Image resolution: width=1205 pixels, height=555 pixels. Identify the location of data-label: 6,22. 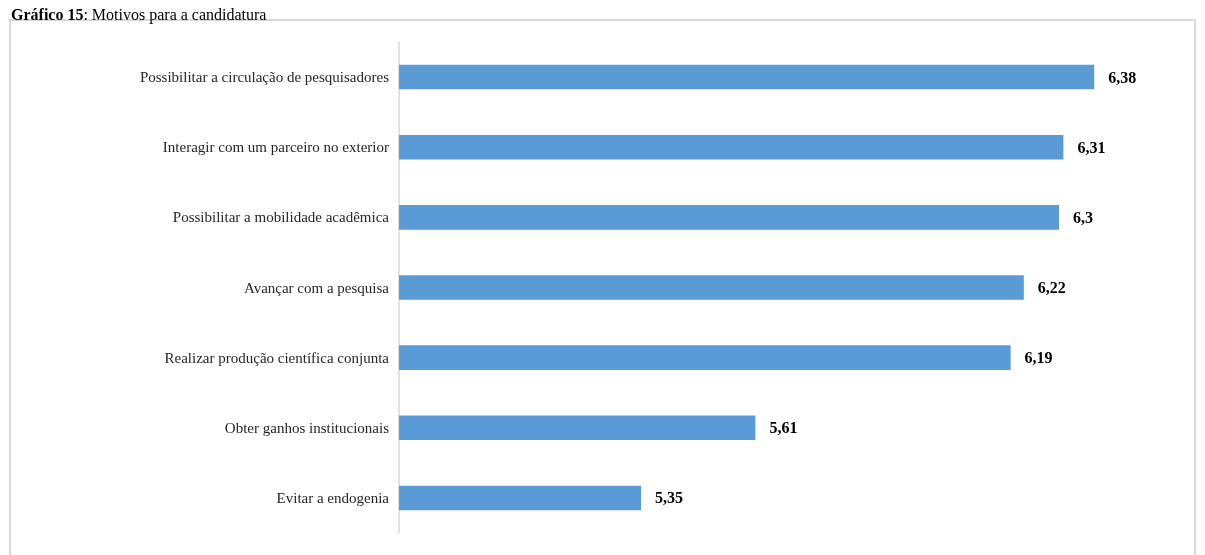
(1051, 287).